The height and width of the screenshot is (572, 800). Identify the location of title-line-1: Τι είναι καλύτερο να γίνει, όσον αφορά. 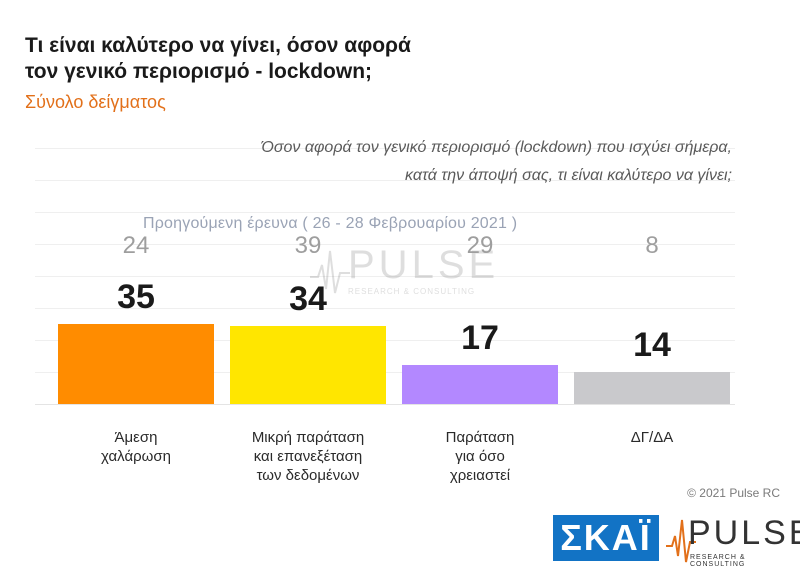
(218, 45).